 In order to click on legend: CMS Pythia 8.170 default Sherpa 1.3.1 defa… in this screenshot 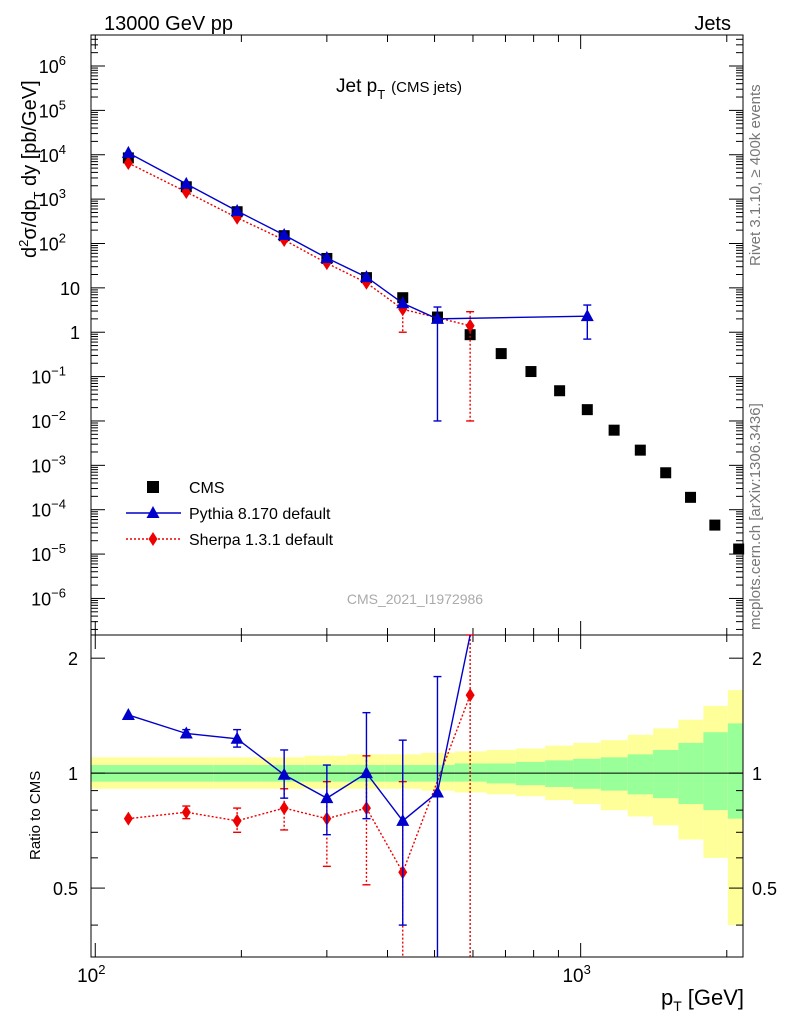, I will do `click(230, 514)`.